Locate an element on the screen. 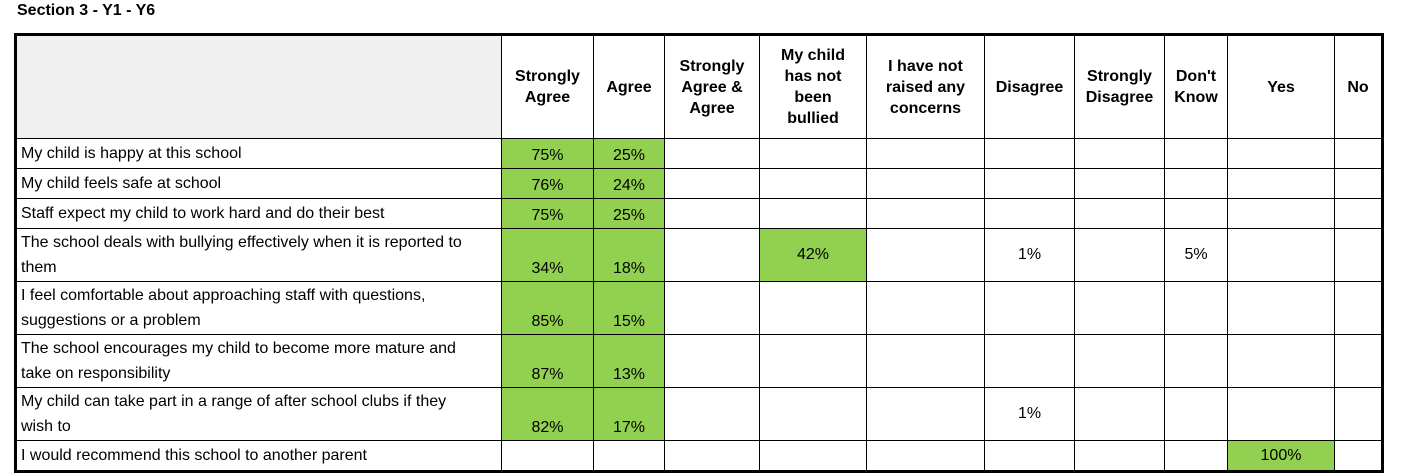 This screenshot has width=1405, height=473. cell-agree is located at coordinates (629, 456).